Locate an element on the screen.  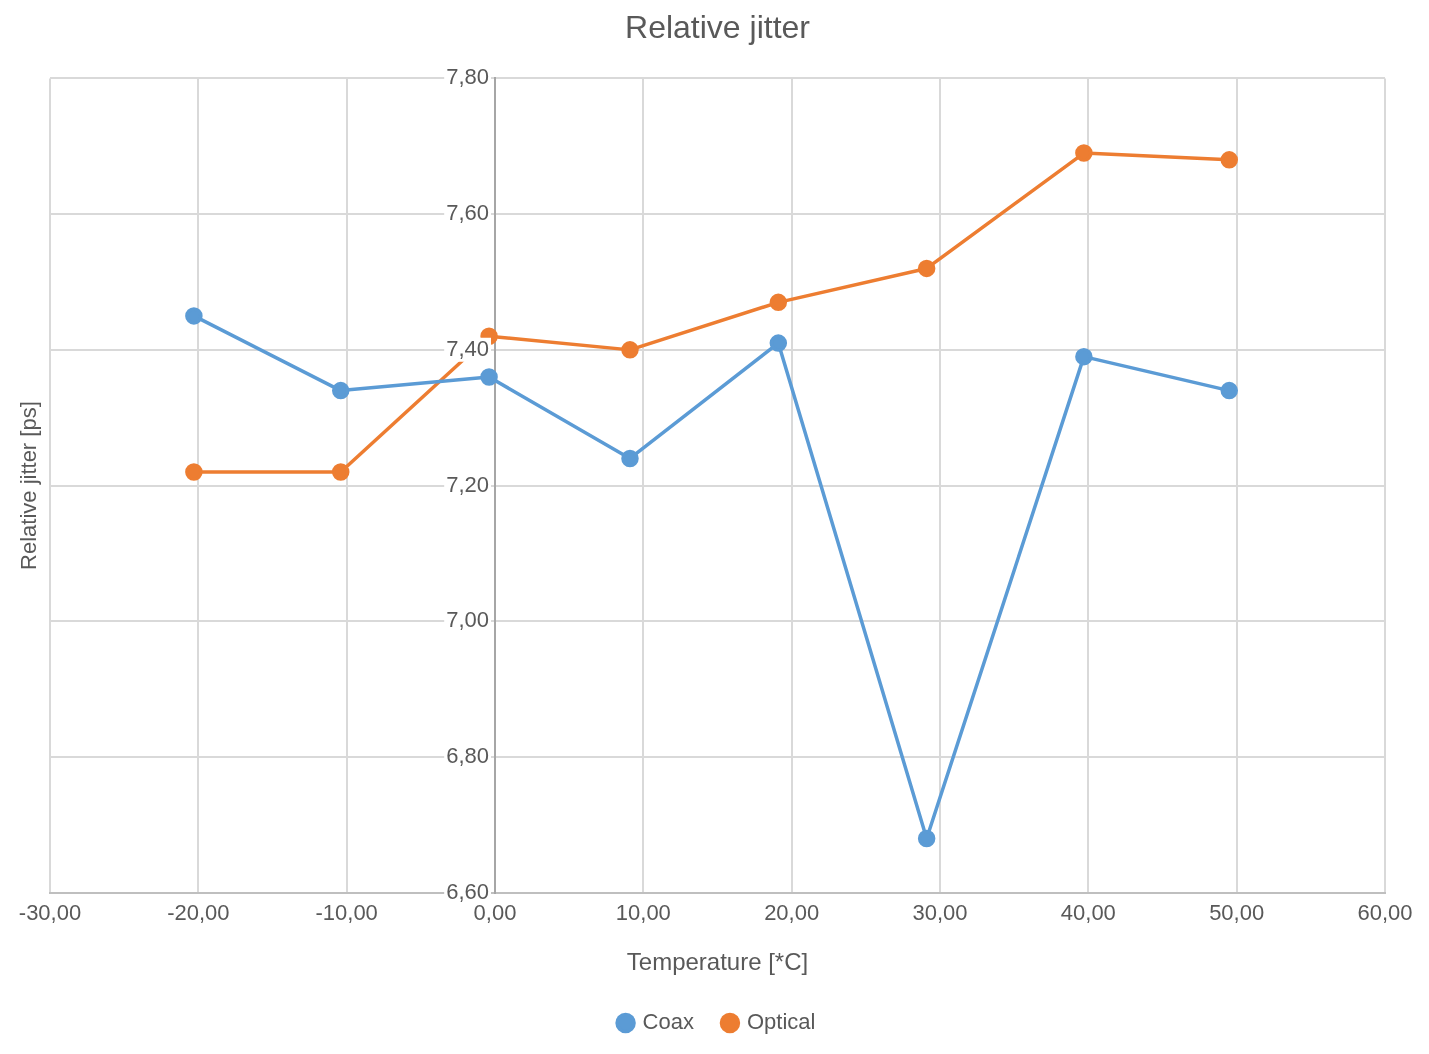
y-tick-label: 7,00 is located at coordinates (467, 620).